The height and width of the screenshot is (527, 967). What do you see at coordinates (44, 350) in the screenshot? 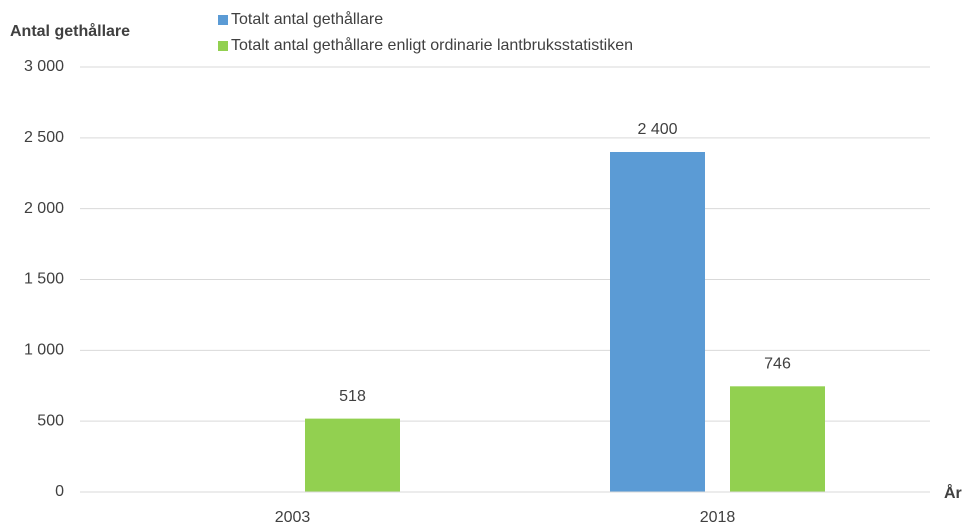
I see `y-tick-label: 1 000` at bounding box center [44, 350].